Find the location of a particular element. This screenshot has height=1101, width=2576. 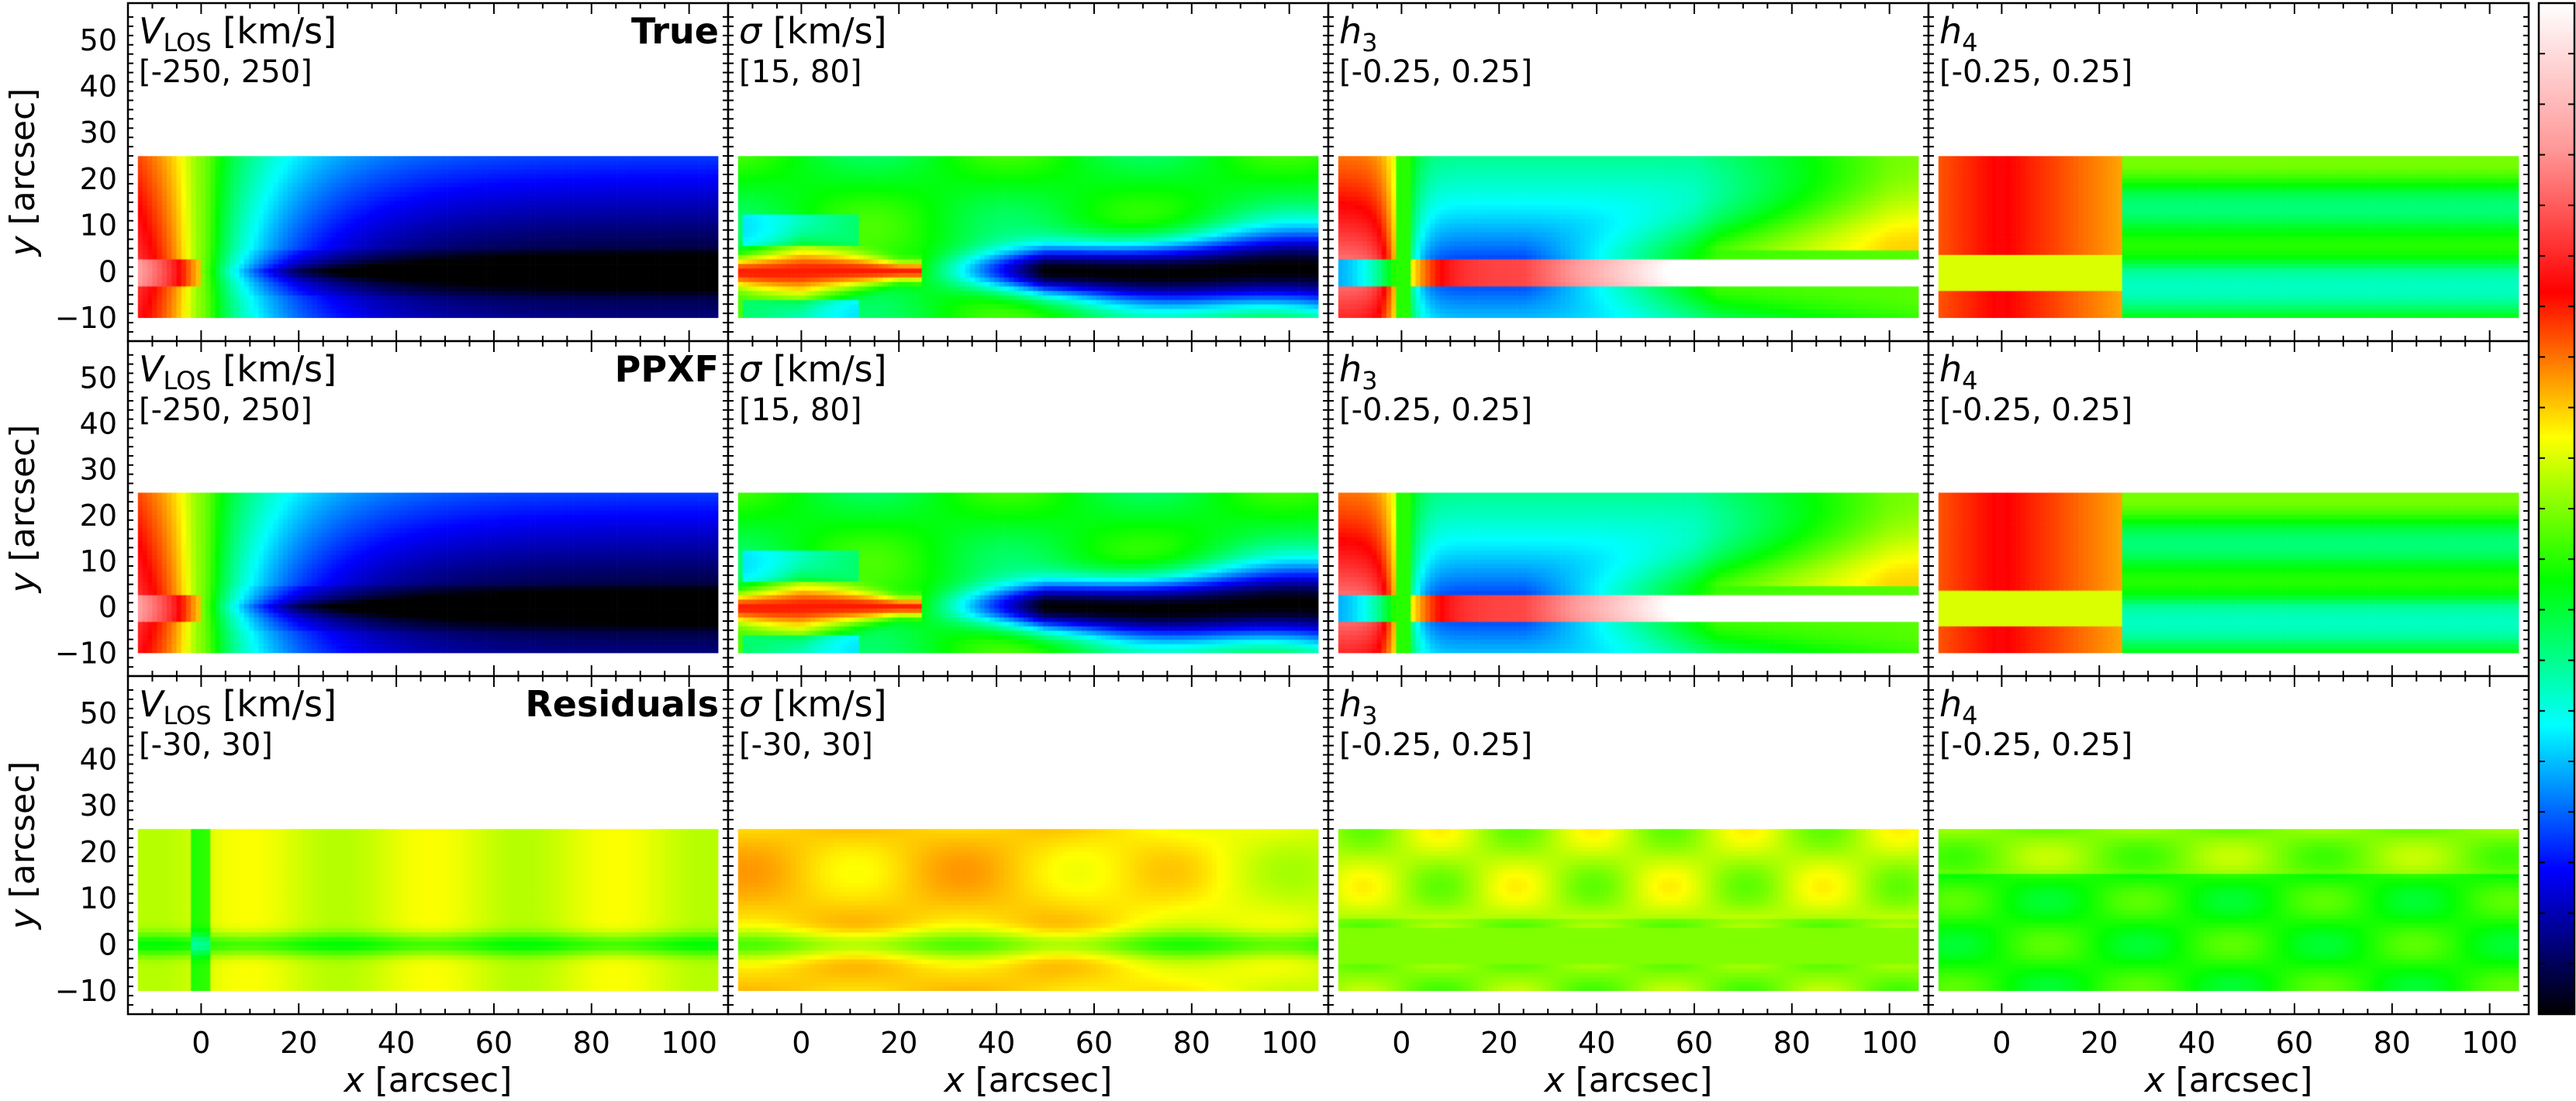

panel-2-2: 0 20 40 60 80 100 x [arcsec] h3[-0.25, 0.25] is located at coordinates (1629, 887).